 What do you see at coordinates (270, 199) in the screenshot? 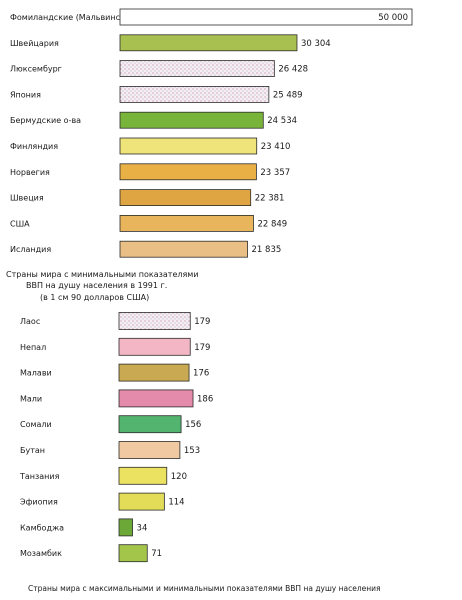
I see `value-label: 22 381` at bounding box center [270, 199].